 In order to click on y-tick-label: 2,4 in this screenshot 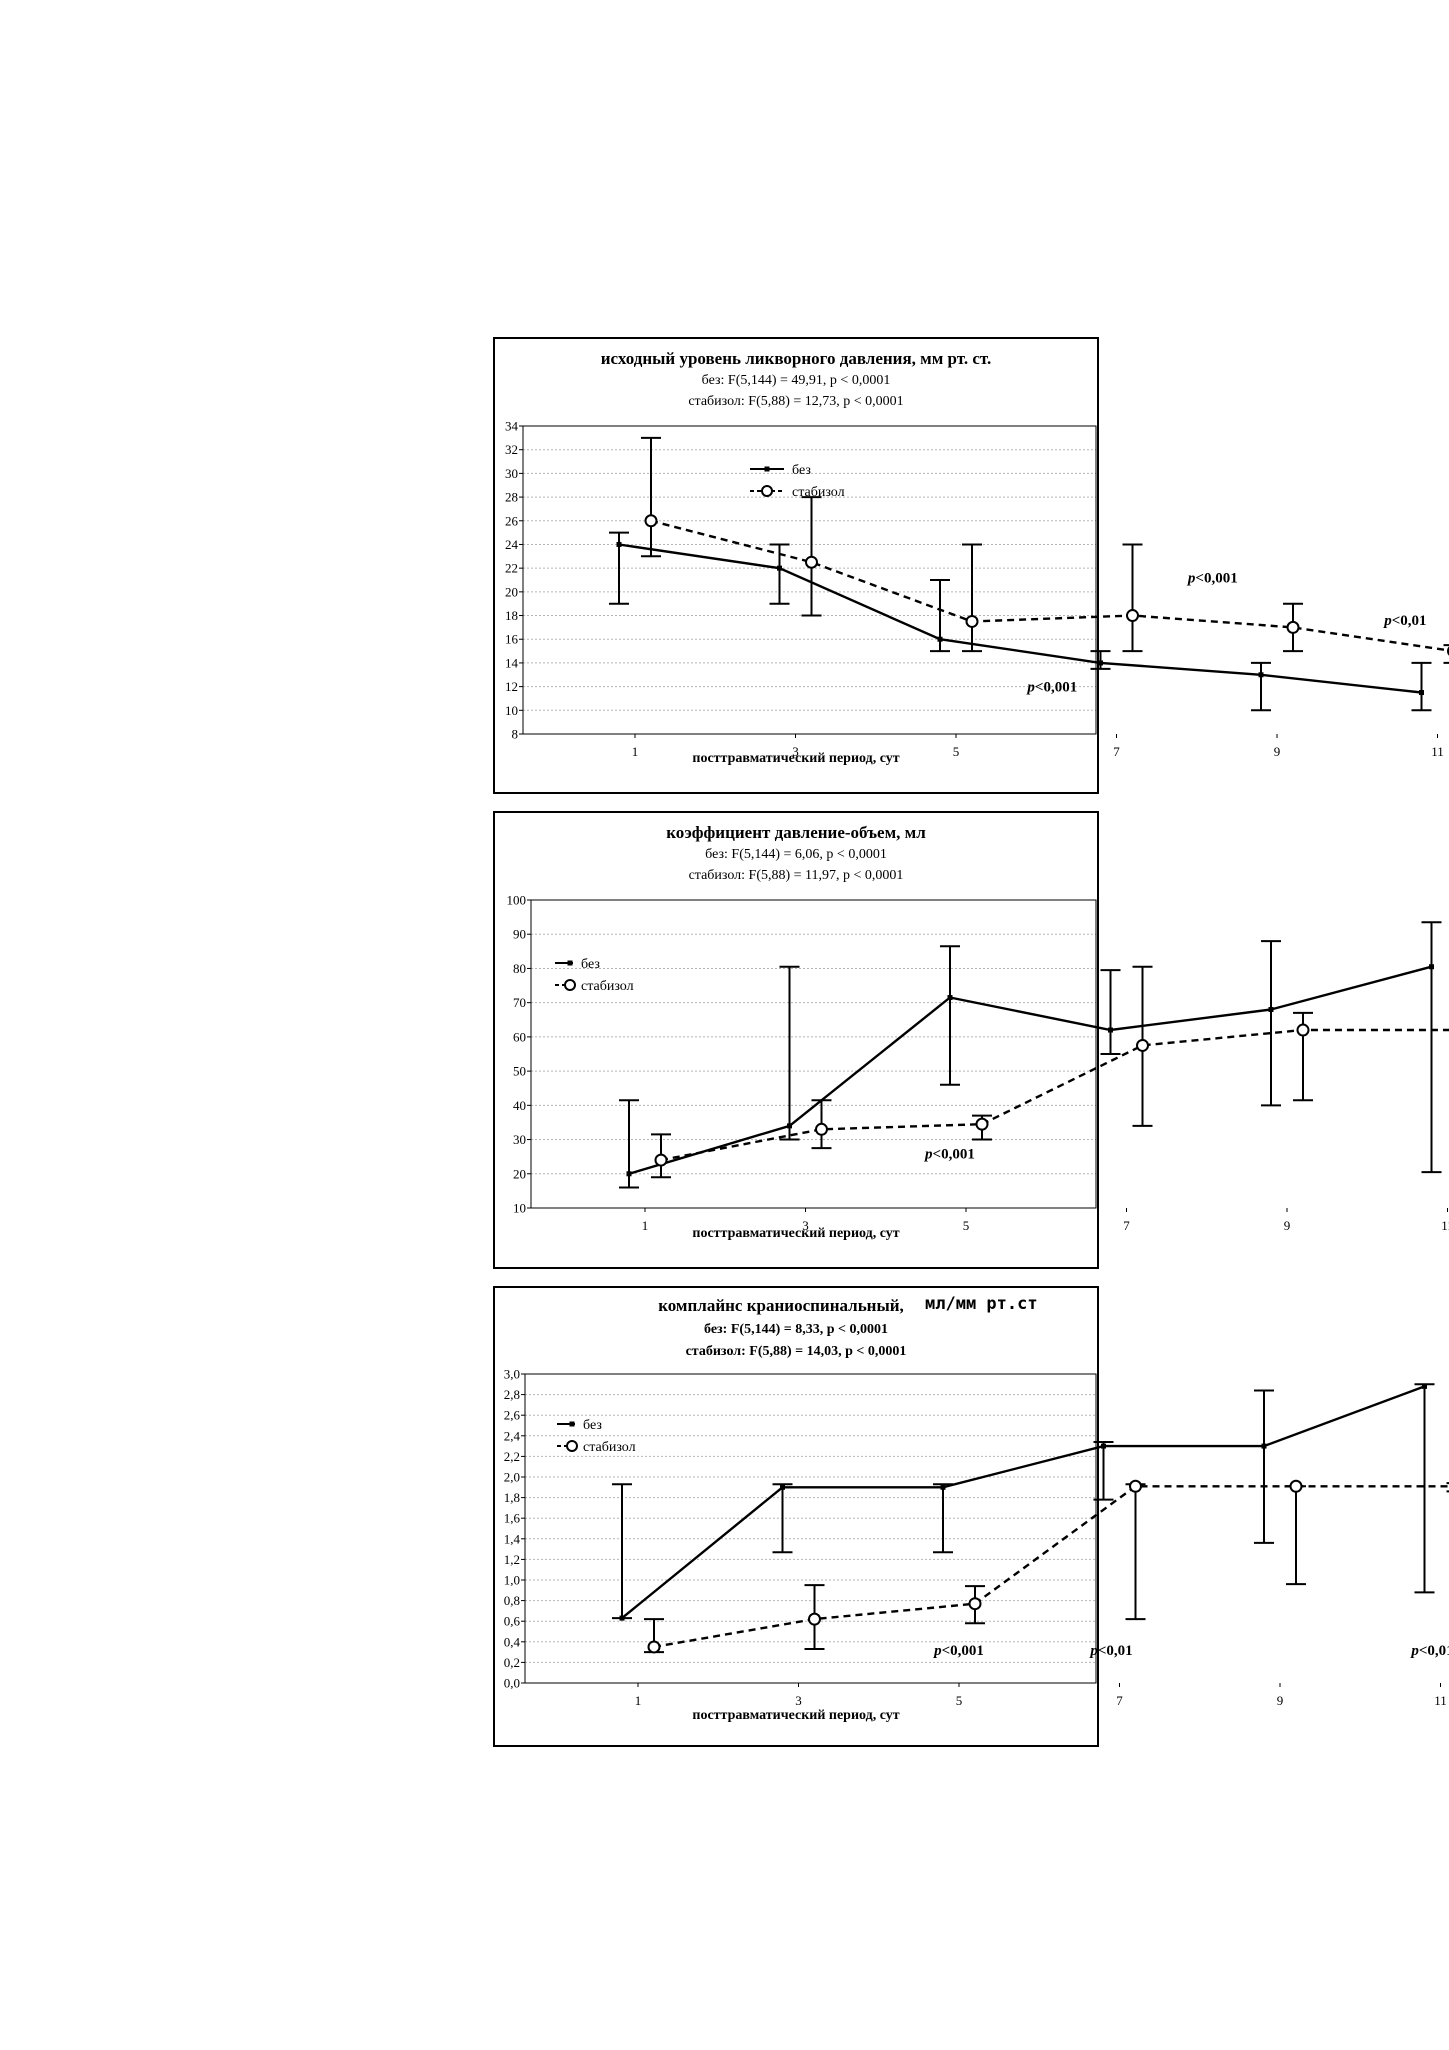, I will do `click(512, 1435)`.